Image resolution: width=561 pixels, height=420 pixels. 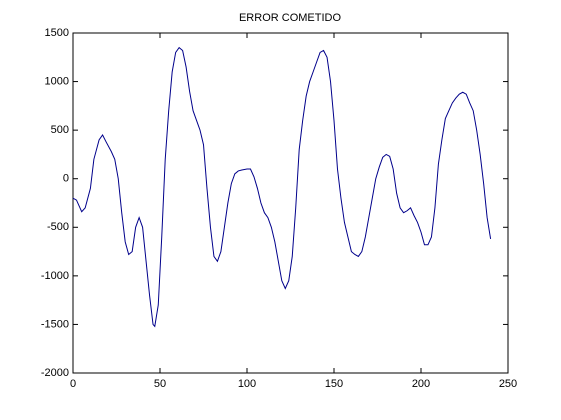 I want to click on x-tick-label: 50, so click(x=160, y=384).